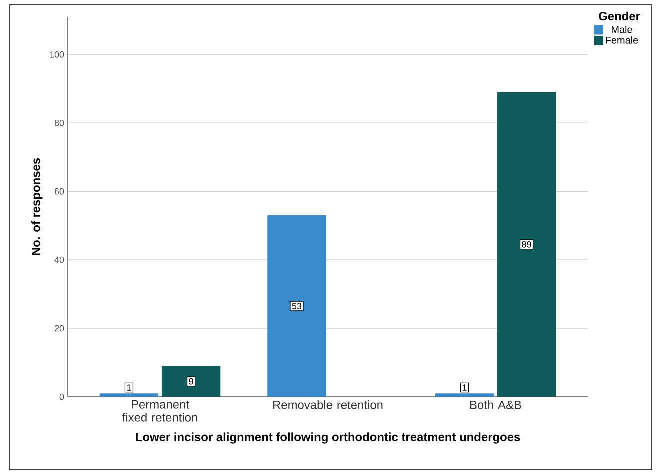 The width and height of the screenshot is (659, 472). What do you see at coordinates (37, 207) in the screenshot?
I see `y-axis-title: No. of responses` at bounding box center [37, 207].